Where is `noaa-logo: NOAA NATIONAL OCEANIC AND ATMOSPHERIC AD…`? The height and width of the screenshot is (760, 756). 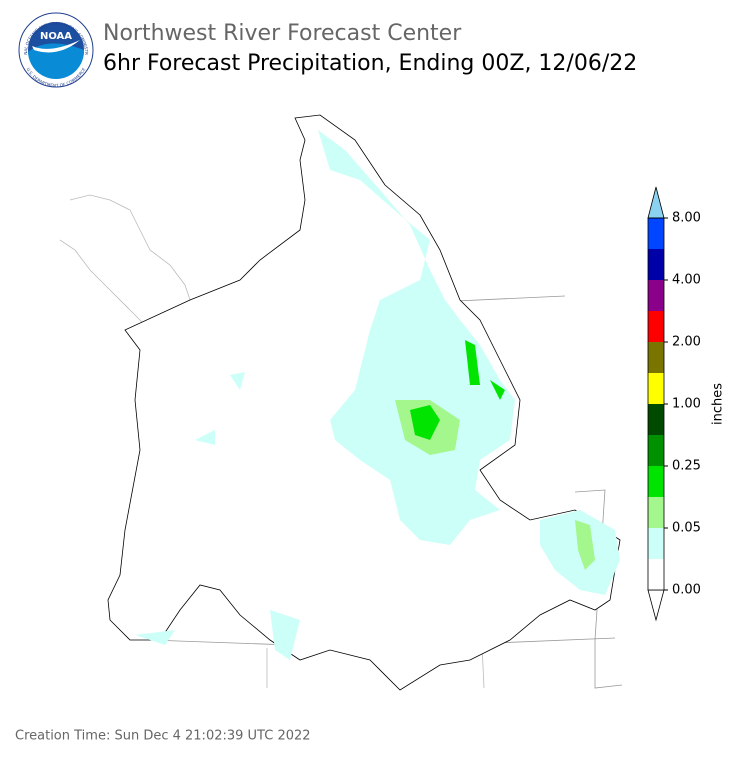 noaa-logo: NOAA NATIONAL OCEANIC AND ATMOSPHERIC AD… is located at coordinates (47, 44).